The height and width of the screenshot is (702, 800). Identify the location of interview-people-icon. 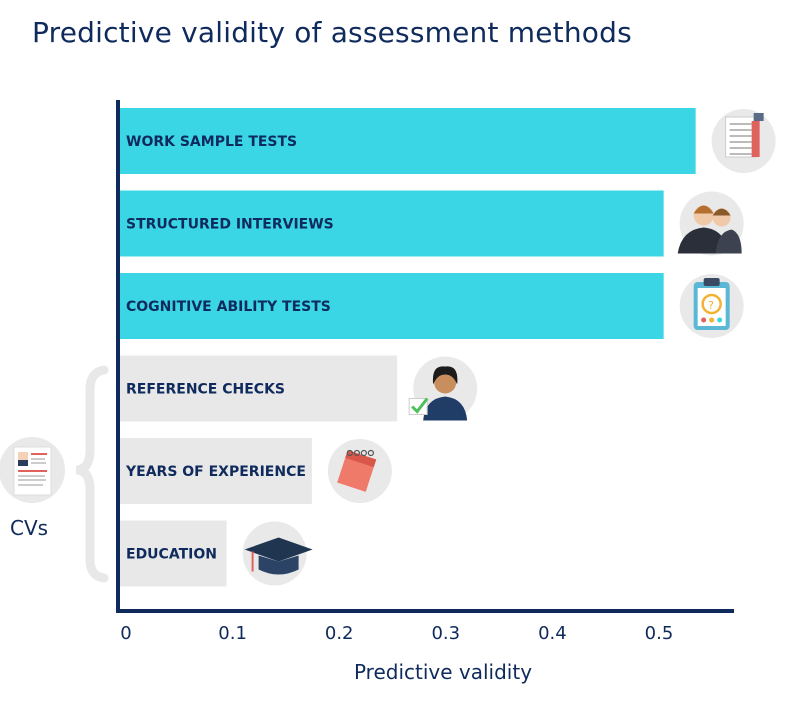
(710, 223).